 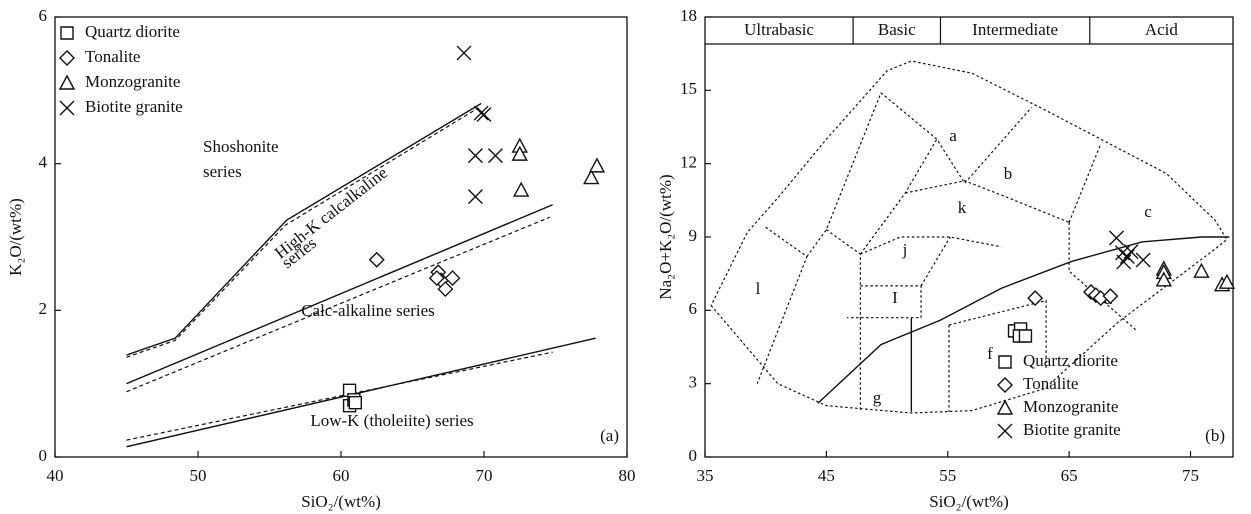 What do you see at coordinates (222, 171) in the screenshot?
I see `annotation: series` at bounding box center [222, 171].